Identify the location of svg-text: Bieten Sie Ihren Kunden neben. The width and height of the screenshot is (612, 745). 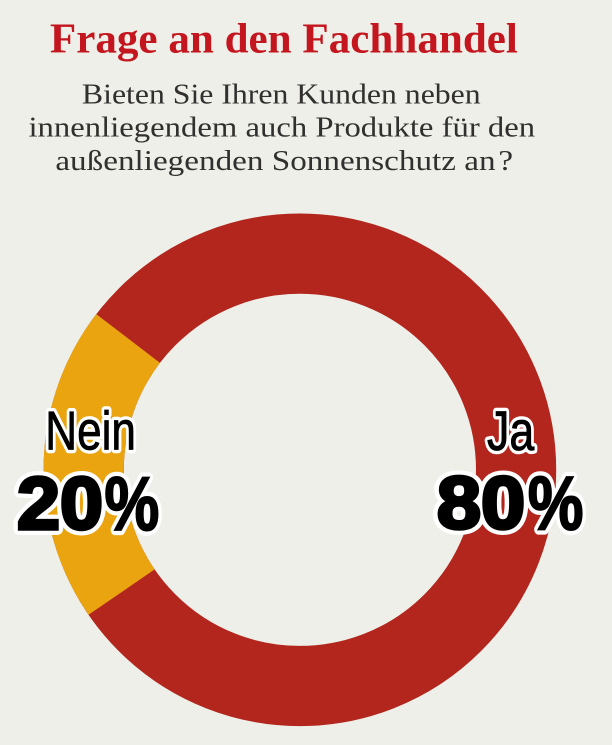
(281, 94).